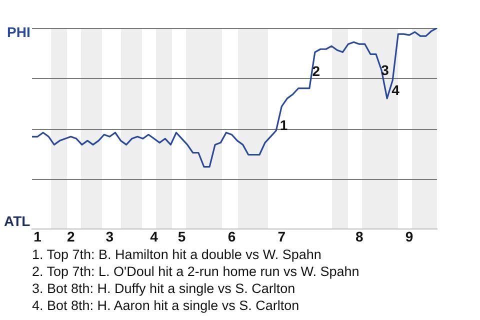  I want to click on text: ATL, so click(17, 221).